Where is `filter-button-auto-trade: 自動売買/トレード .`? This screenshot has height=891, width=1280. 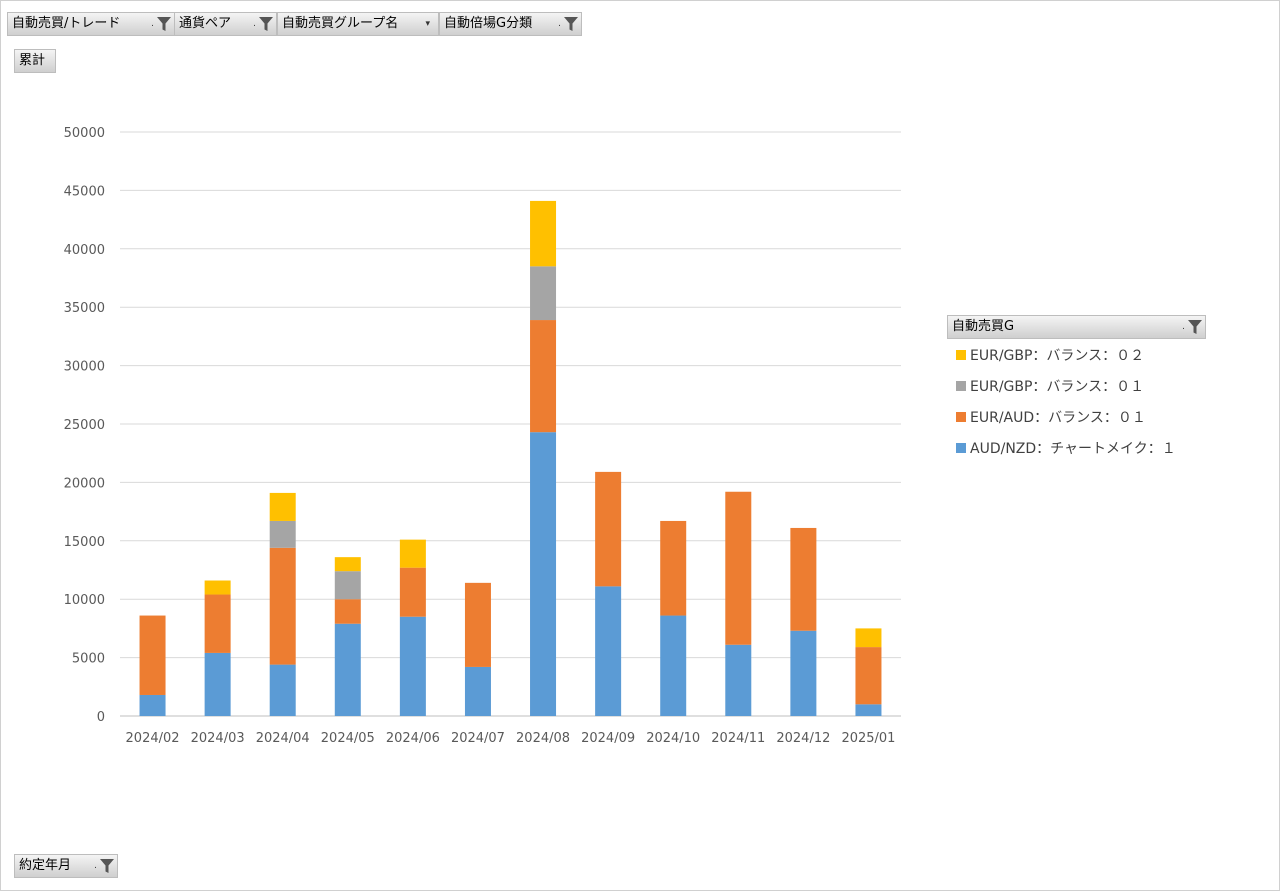 filter-button-auto-trade: 自動売買/トレード . is located at coordinates (91, 24).